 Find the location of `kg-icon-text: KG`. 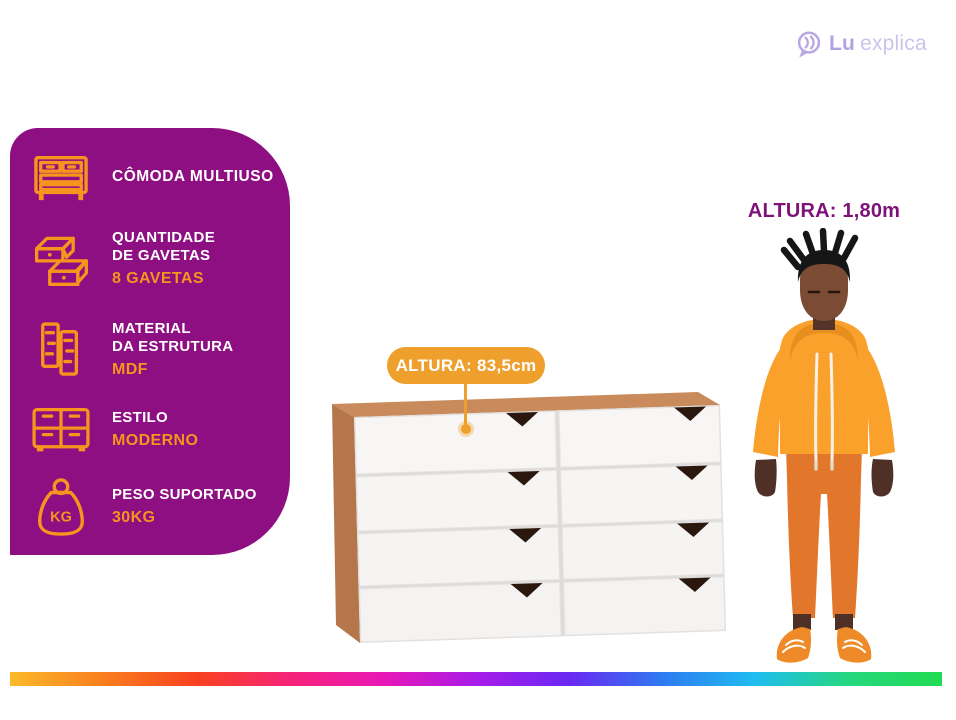

kg-icon-text: KG is located at coordinates (61, 518).